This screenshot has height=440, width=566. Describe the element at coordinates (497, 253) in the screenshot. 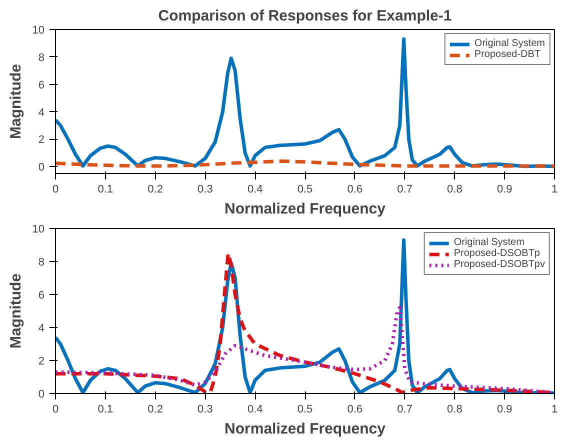

I see `legend-label: Proposed-DSOBTp` at that location.